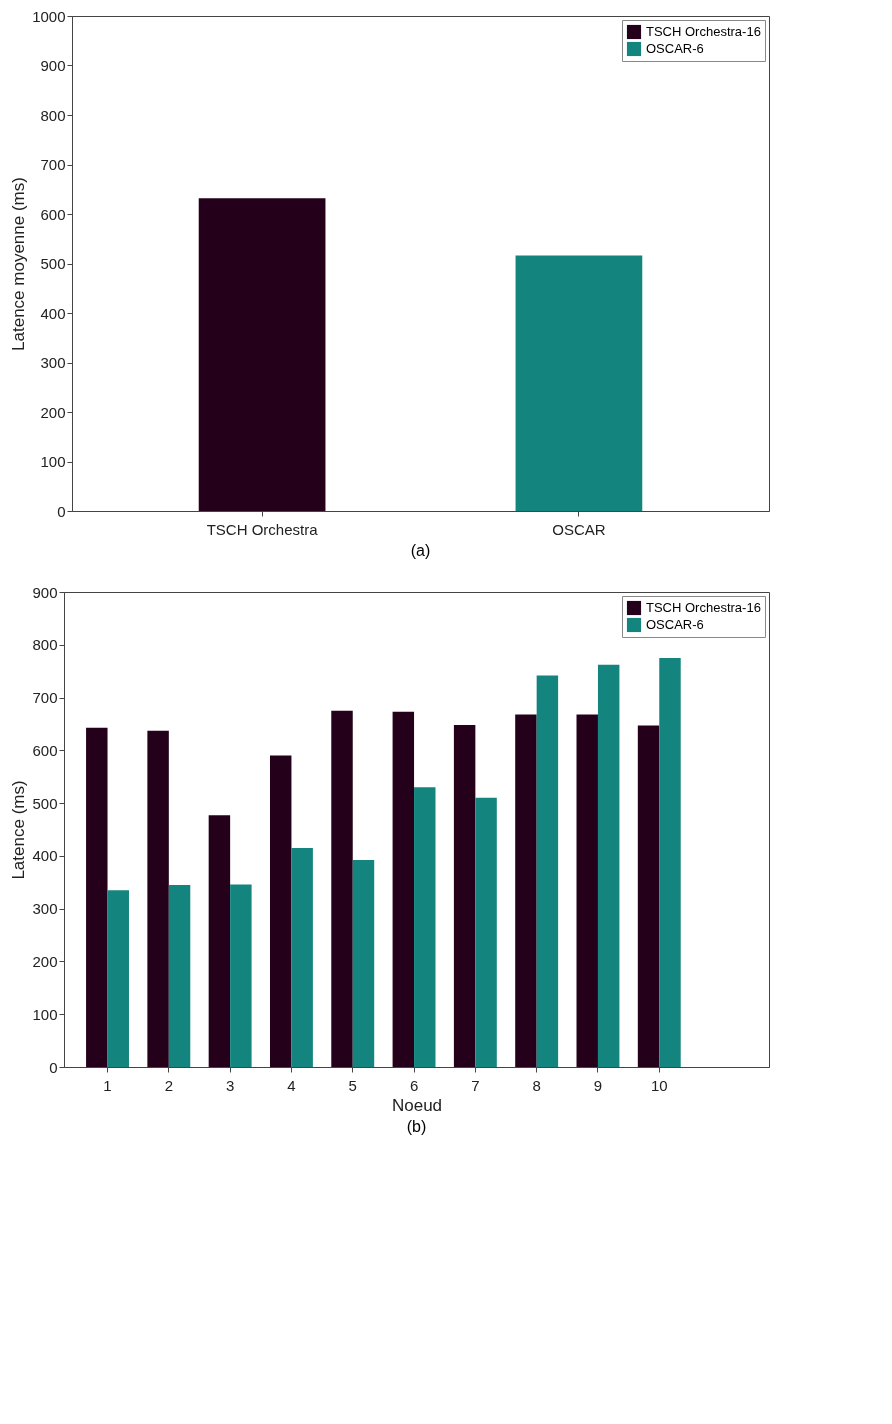  What do you see at coordinates (420, 550) in the screenshot?
I see `text: (a)` at bounding box center [420, 550].